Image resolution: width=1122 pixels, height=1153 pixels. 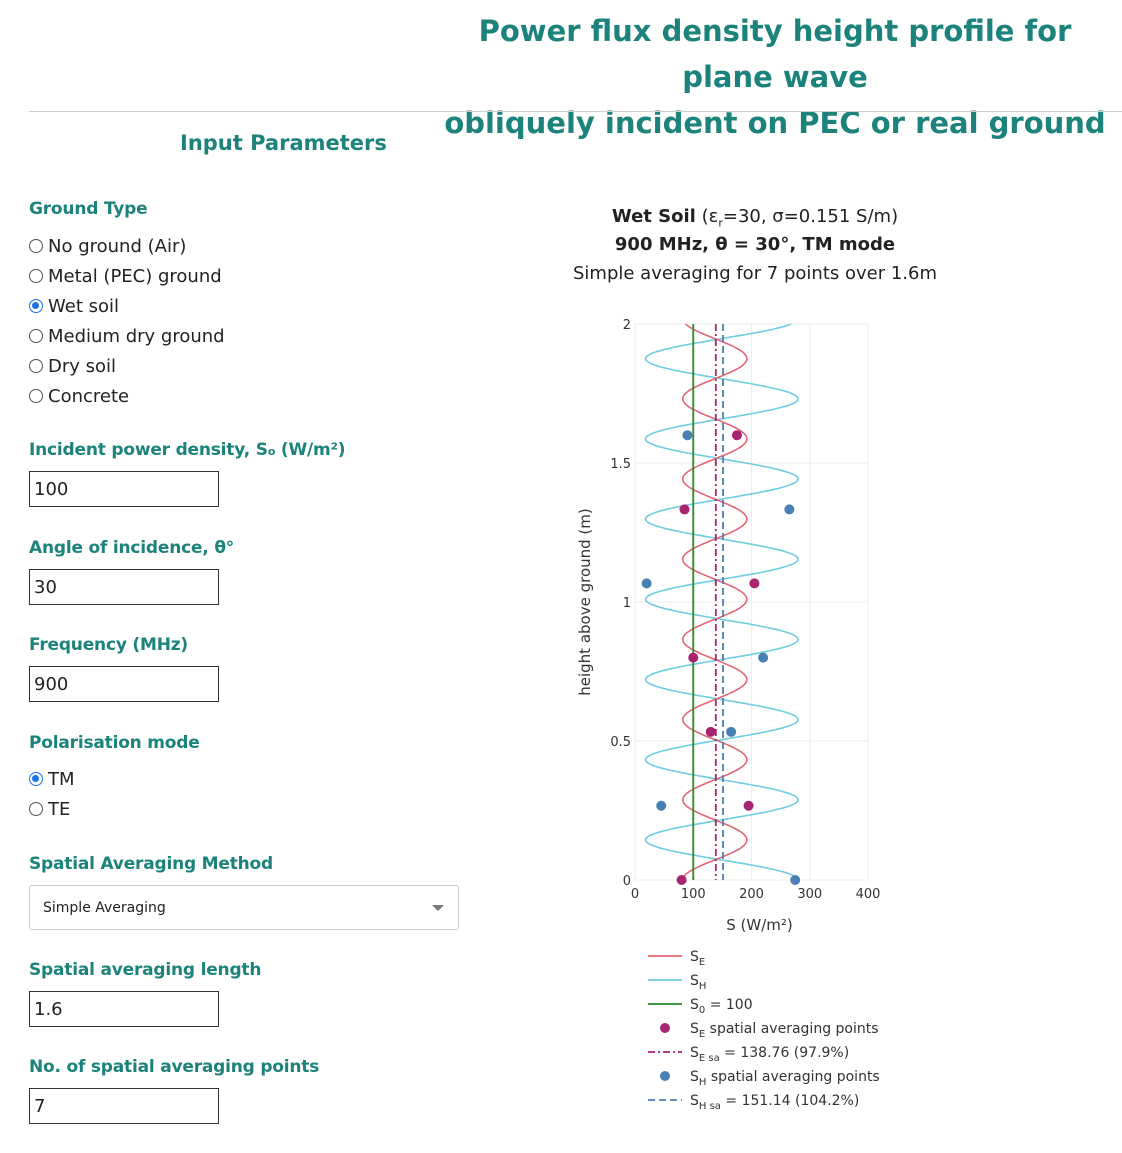 What do you see at coordinates (174, 1067) in the screenshot?
I see `averaging-points-label: No. of spatial averaging points` at bounding box center [174, 1067].